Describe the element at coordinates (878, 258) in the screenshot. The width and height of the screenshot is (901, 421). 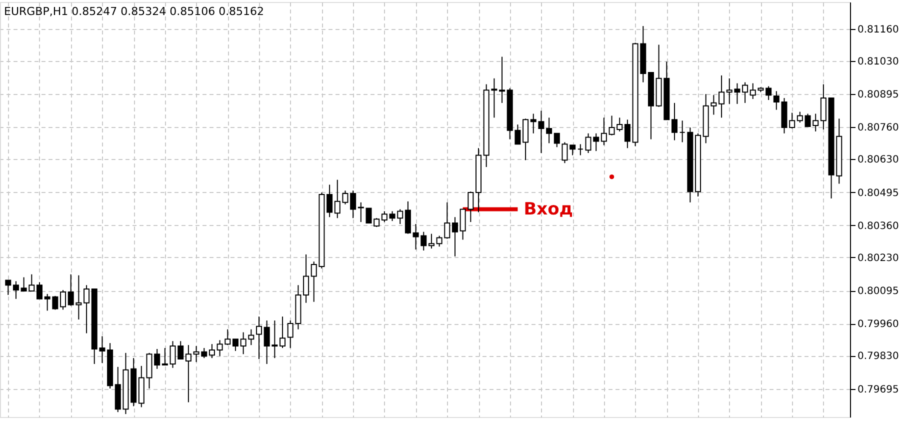
I see `y-tick-label: 0.80230` at that location.